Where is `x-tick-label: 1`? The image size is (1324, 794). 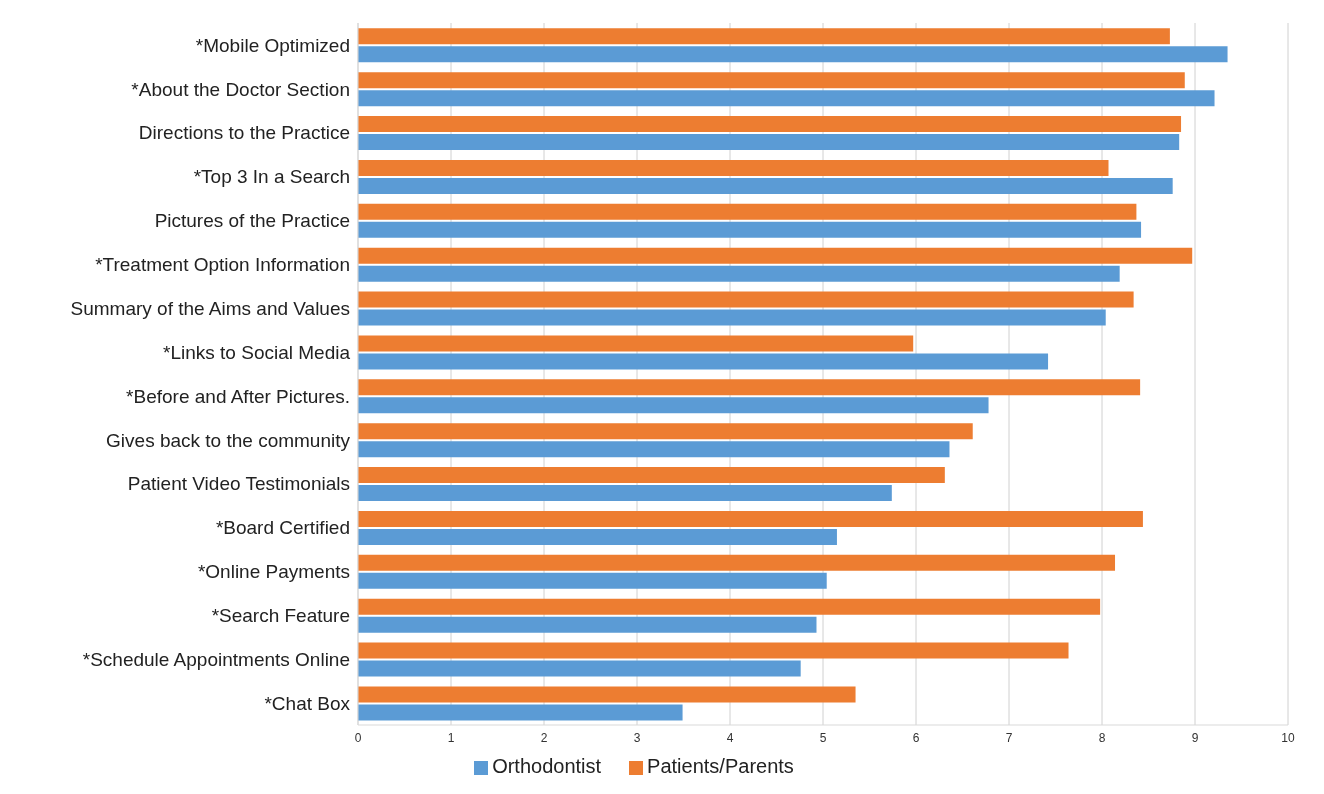
x-tick-label: 1 is located at coordinates (451, 737).